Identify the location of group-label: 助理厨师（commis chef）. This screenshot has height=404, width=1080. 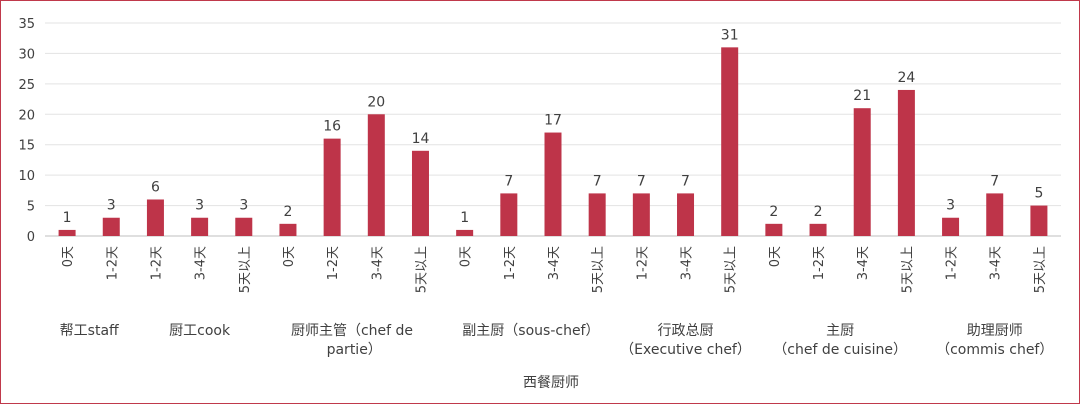
(994, 340).